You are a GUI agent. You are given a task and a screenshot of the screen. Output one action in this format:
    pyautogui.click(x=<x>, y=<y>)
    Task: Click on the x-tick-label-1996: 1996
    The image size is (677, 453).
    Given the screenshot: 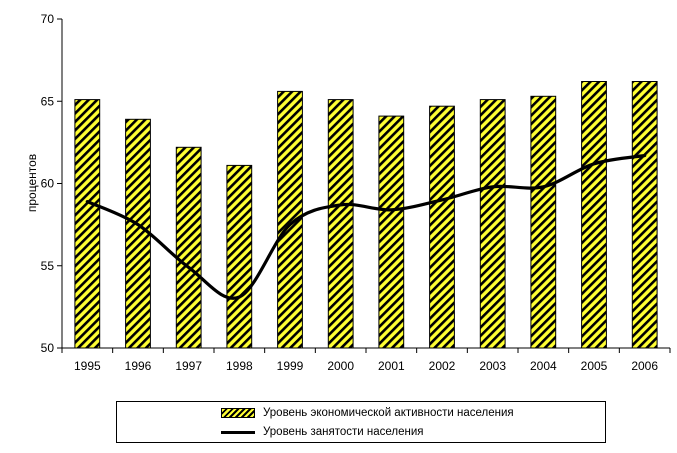 What is the action you would take?
    pyautogui.click(x=138, y=366)
    